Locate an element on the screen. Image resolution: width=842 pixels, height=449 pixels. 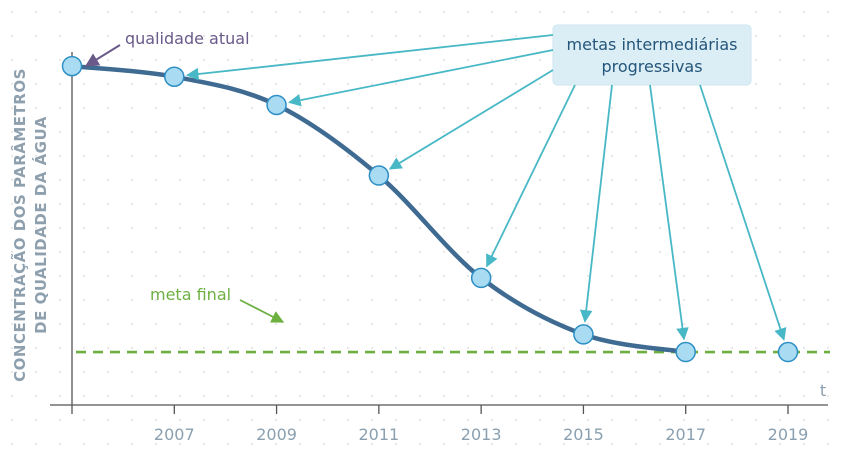
target-arrow is located at coordinates (262, 311).